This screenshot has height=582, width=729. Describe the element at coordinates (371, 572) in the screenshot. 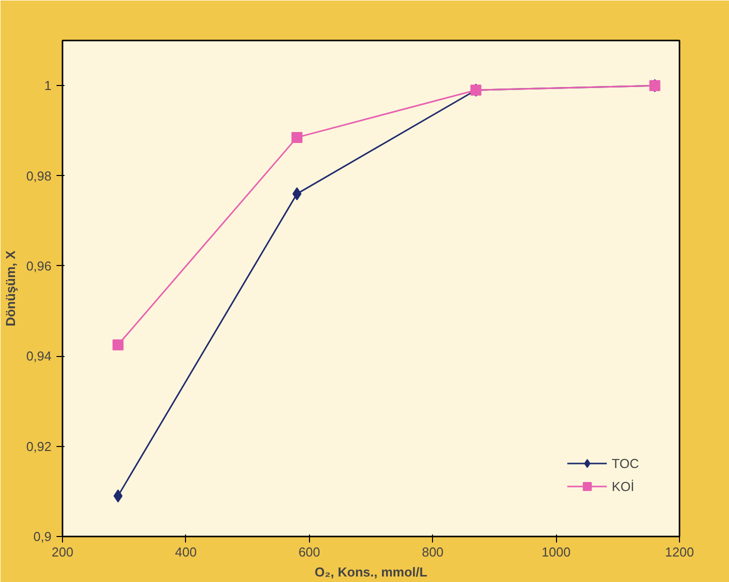

I see `x-axis-title: O₂, Kons., mmol/L` at that location.